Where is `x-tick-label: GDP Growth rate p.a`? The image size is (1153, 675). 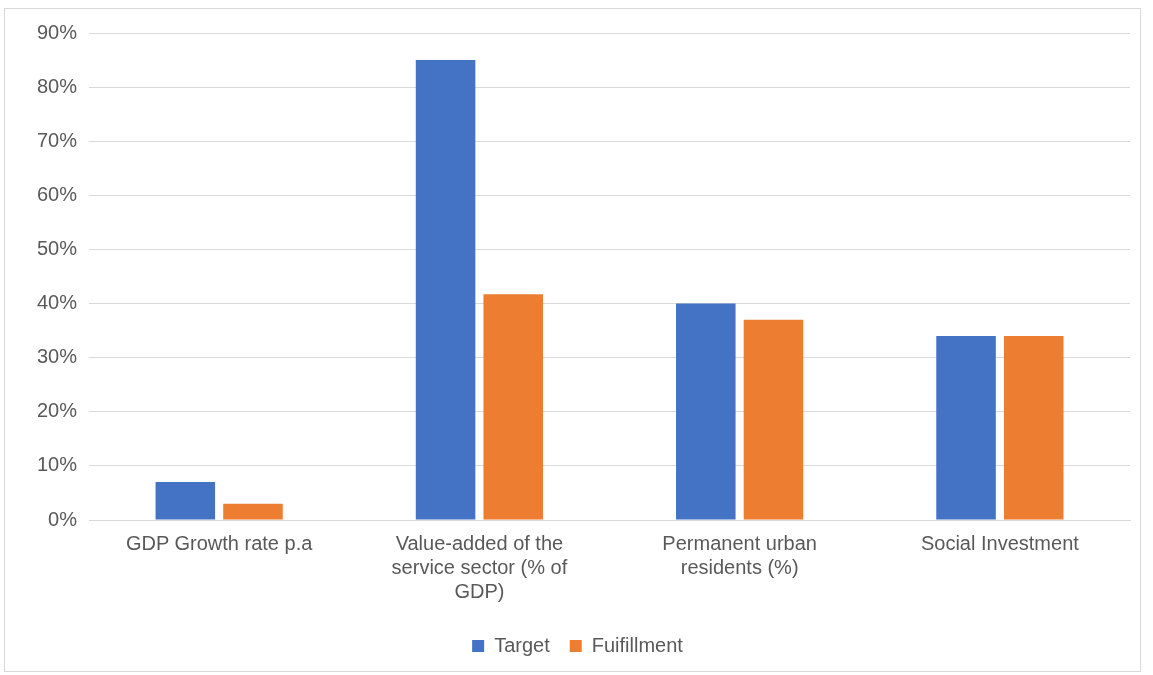 x-tick-label: GDP Growth rate p.a is located at coordinates (219, 542).